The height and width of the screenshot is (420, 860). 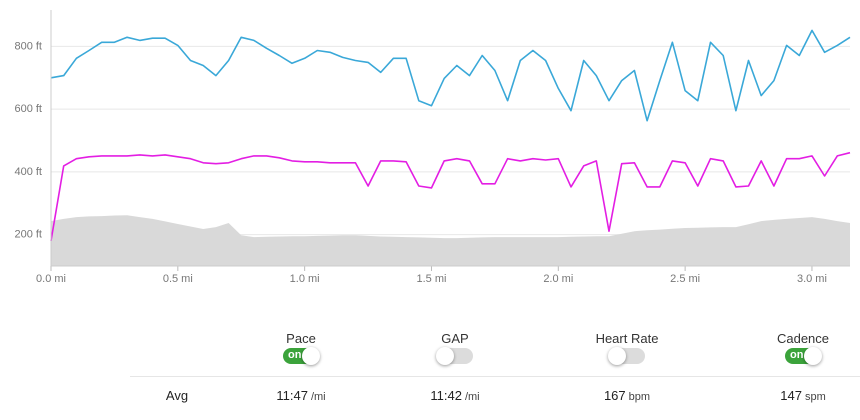 I want to click on metric-name: Cadence, so click(x=803, y=338).